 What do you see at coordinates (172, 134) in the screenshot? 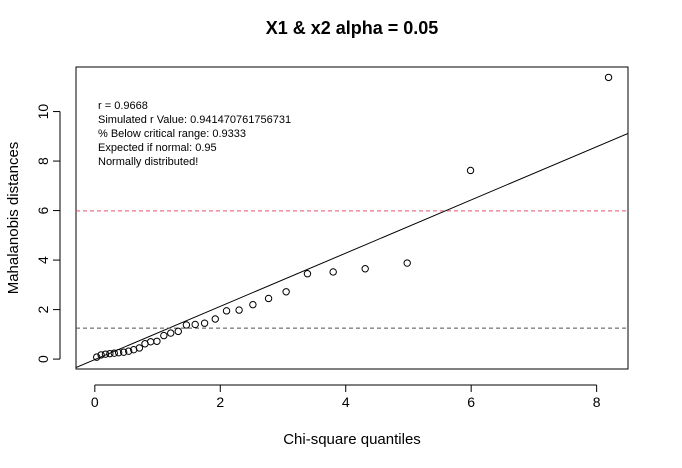
I see `annotation-line: % Below critical range: 0.9333` at bounding box center [172, 134].